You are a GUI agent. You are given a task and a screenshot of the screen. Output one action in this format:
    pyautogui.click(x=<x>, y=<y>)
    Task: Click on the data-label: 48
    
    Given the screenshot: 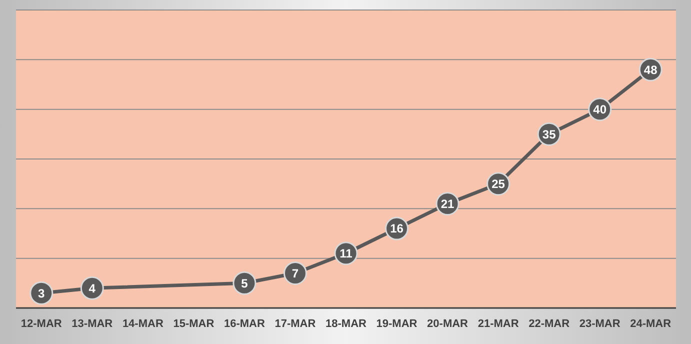 What is the action you would take?
    pyautogui.click(x=651, y=69)
    